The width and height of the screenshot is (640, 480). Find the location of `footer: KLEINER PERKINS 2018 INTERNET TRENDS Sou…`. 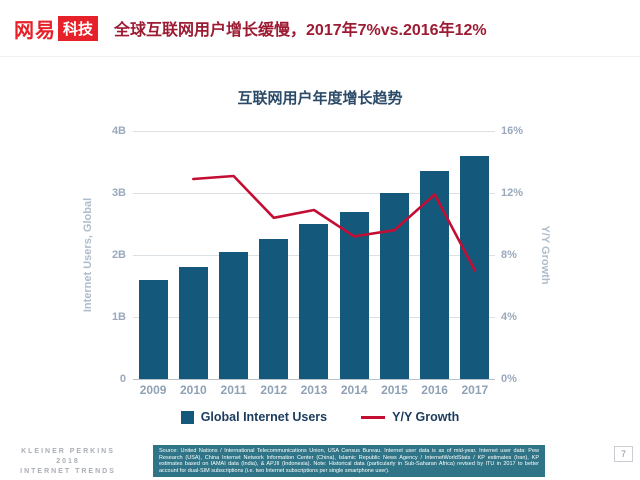

footer: KLEINER PERKINS 2018 INTERNET TRENDS Sou… is located at coordinates (320, 461).